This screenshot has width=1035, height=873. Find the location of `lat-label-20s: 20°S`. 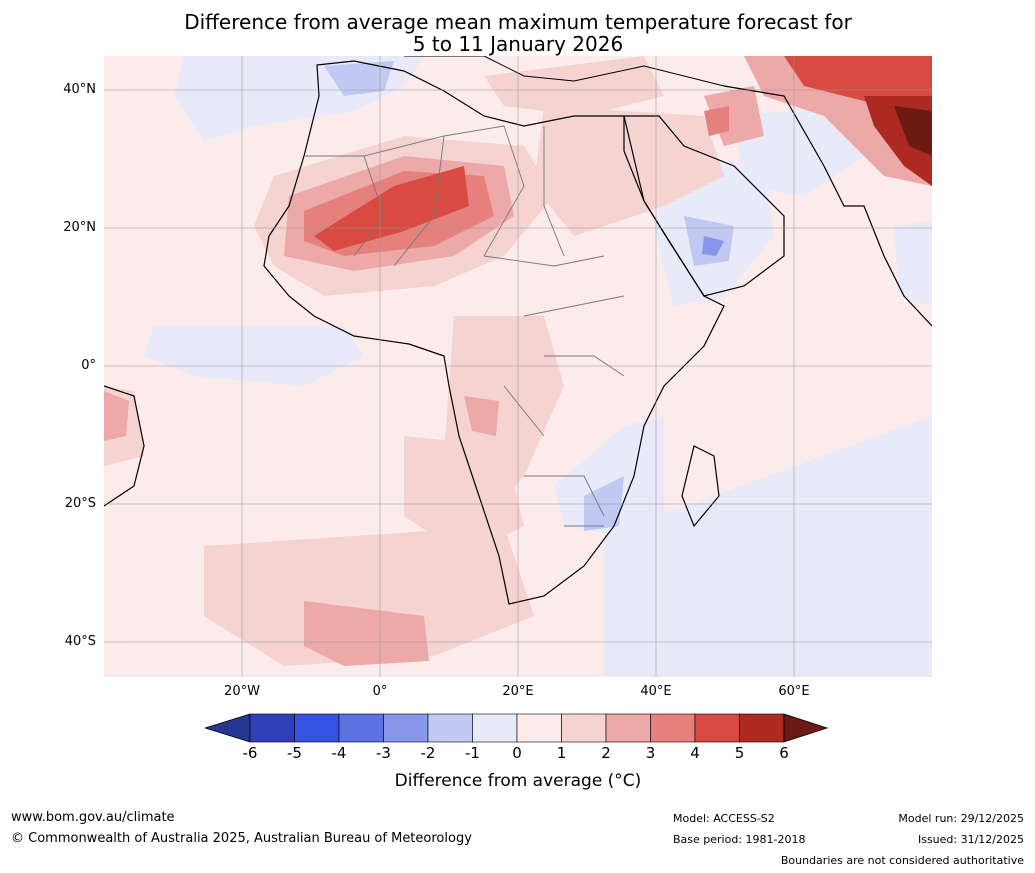

lat-label-20s: 20°S is located at coordinates (80, 503).